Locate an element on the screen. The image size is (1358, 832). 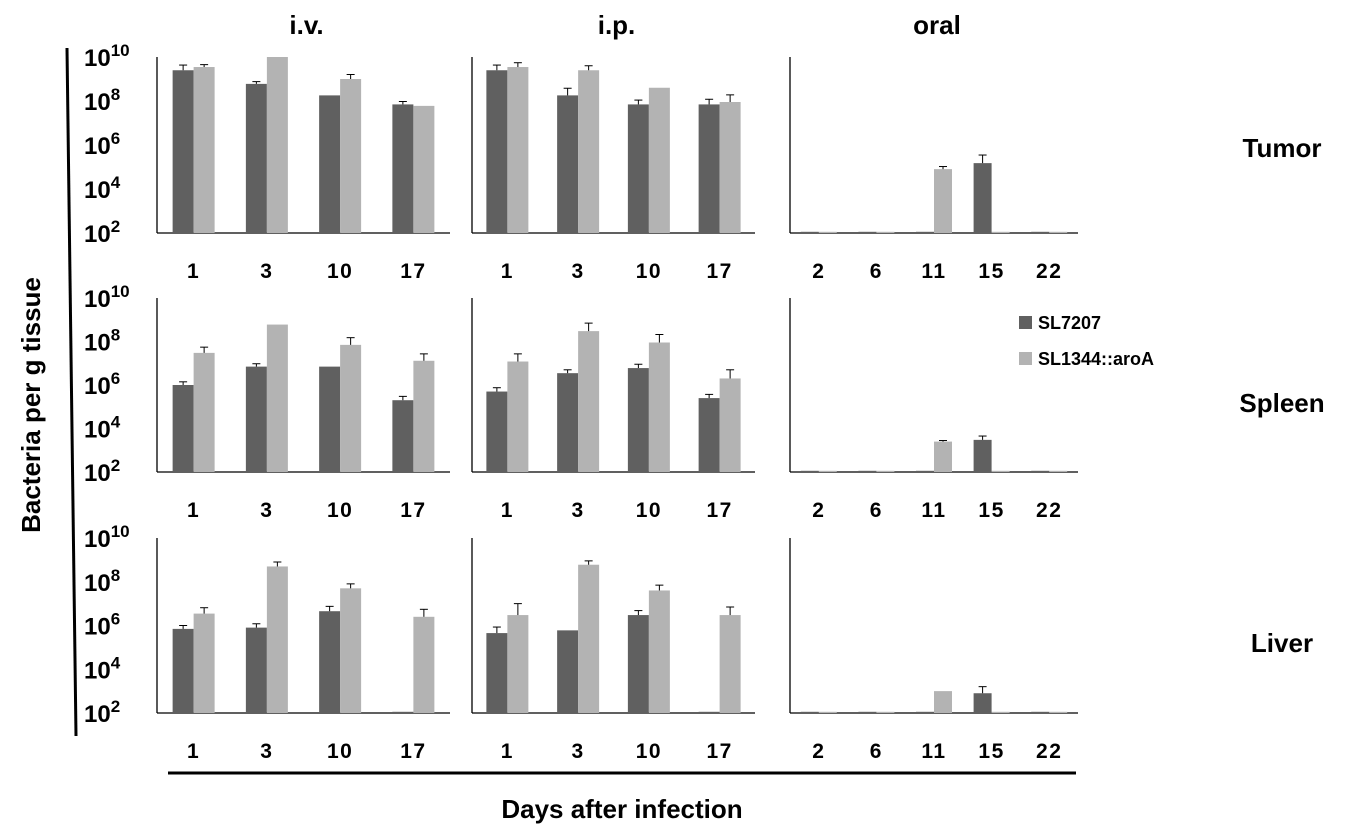
x-tick-label: 2 is located at coordinates (818, 271).